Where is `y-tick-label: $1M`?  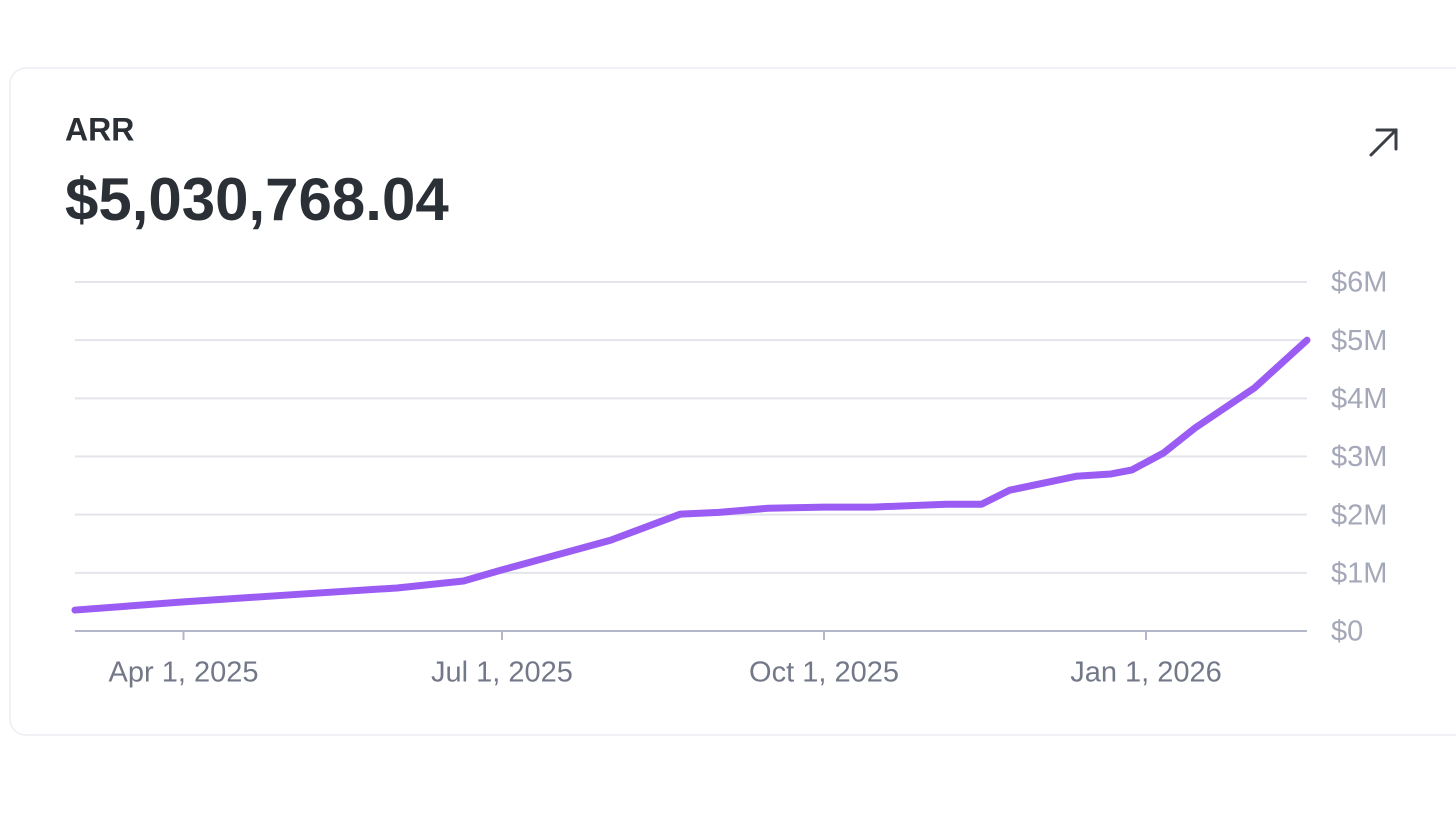 y-tick-label: $1M is located at coordinates (1359, 573).